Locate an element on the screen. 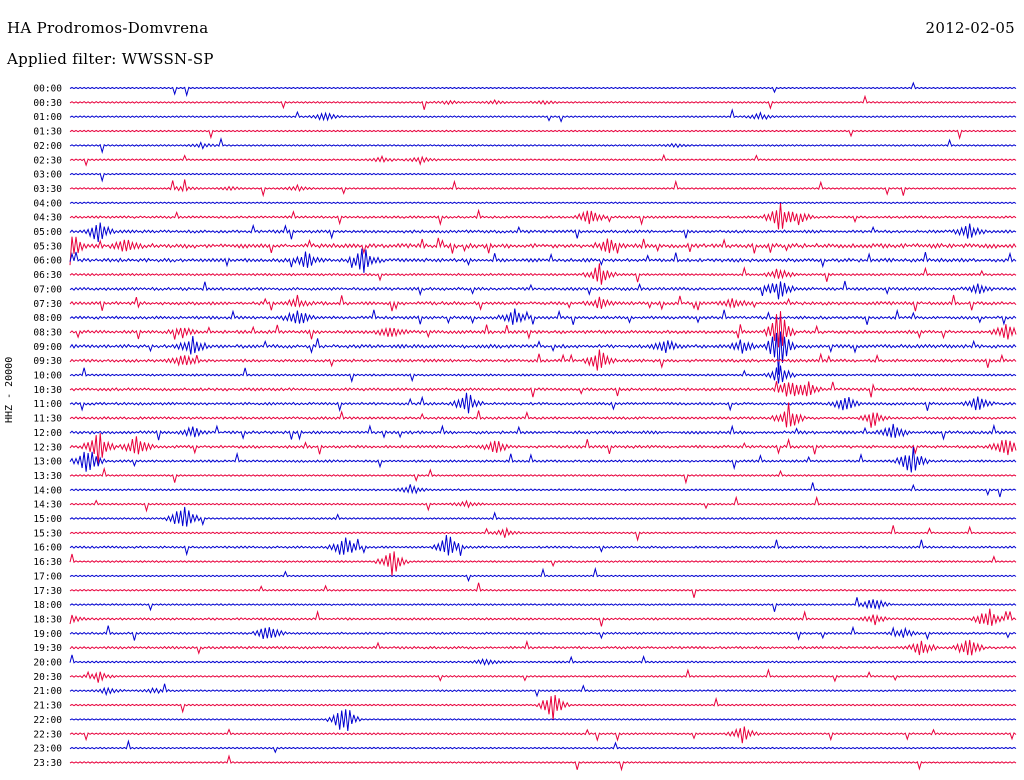 This screenshot has width=1024, height=780. row-time-label: 07:30 is located at coordinates (47, 304).